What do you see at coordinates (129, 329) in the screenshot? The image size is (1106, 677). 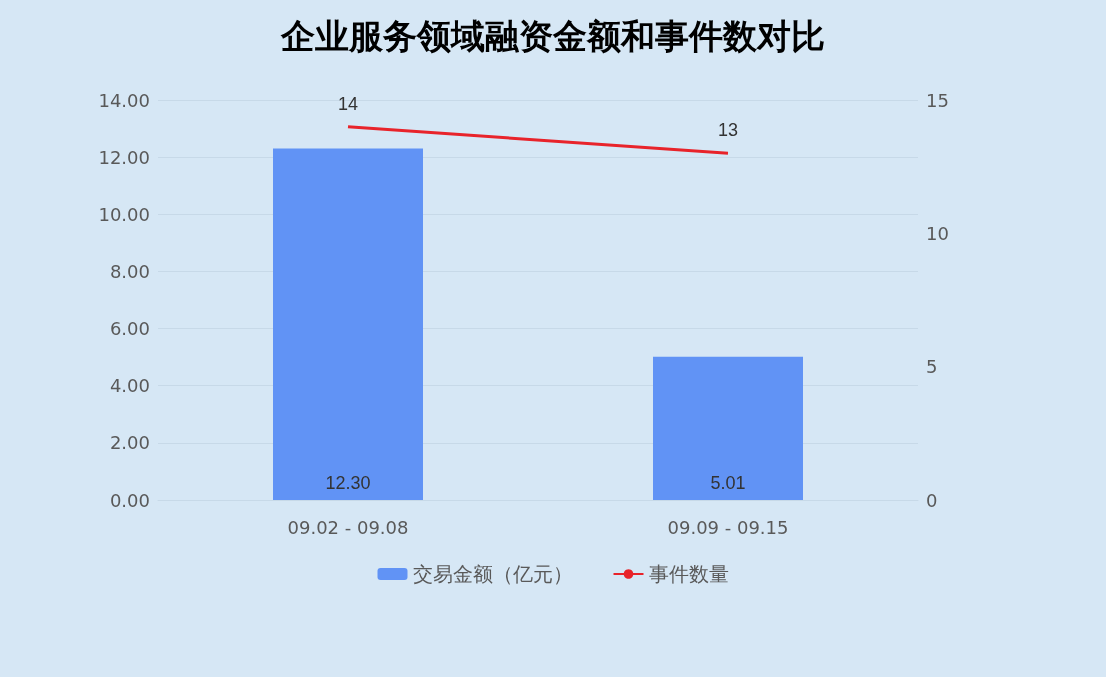 I see `y-tick-label: 6.00` at bounding box center [129, 329].